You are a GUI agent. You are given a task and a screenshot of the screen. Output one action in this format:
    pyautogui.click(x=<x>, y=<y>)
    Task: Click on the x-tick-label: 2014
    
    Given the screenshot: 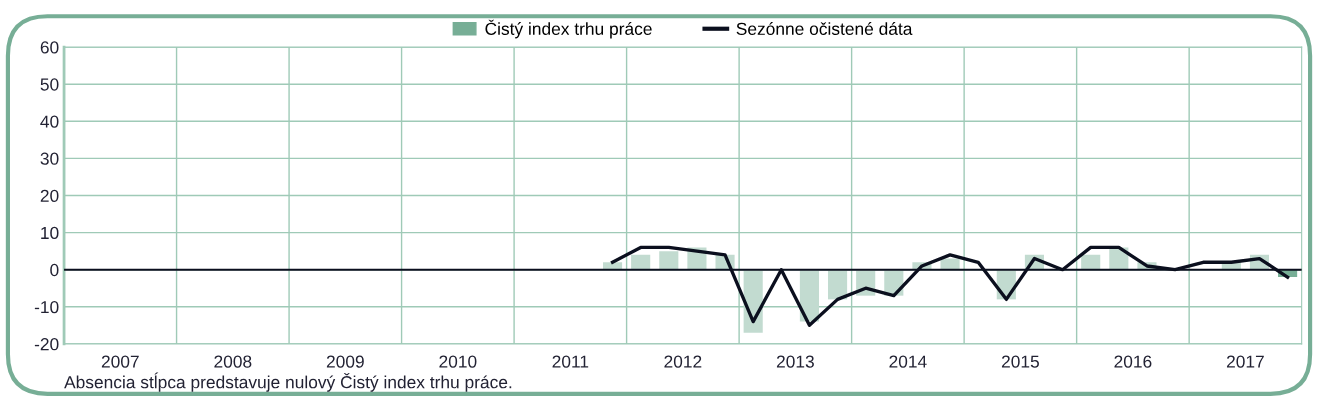 What is the action you would take?
    pyautogui.click(x=908, y=361)
    